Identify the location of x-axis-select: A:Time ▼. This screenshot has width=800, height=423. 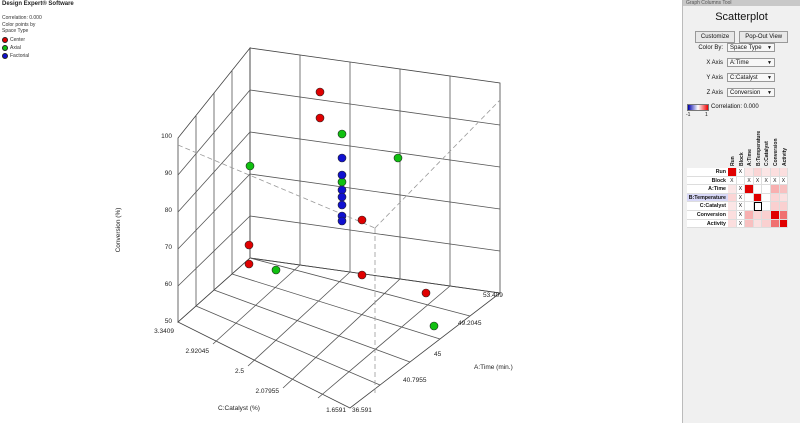
(751, 62).